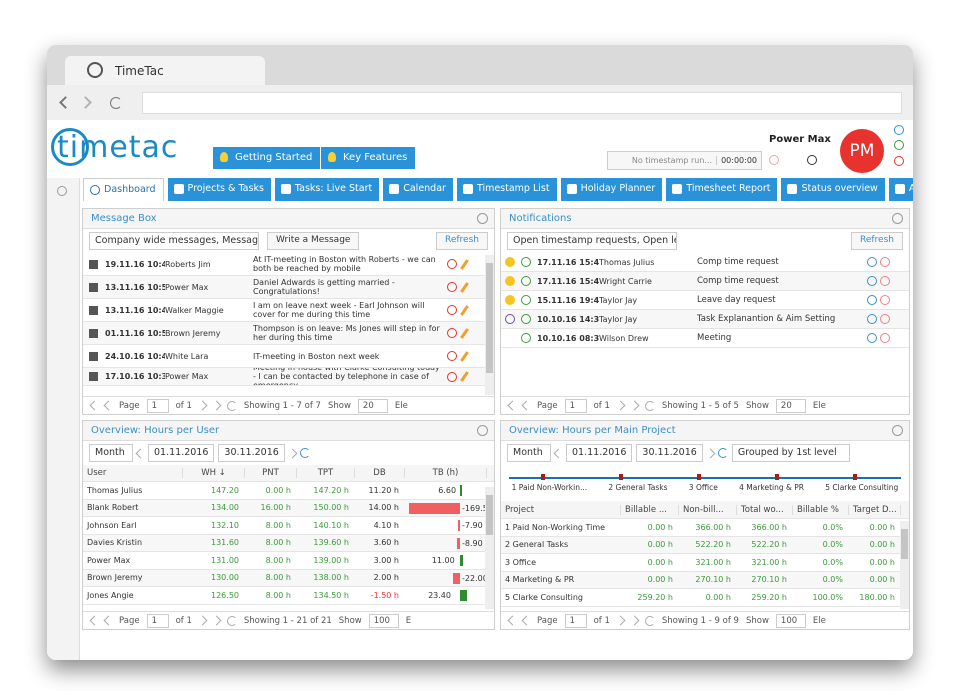  What do you see at coordinates (790, 453) in the screenshot?
I see `grouping-select: Grouped by 1st level` at bounding box center [790, 453].